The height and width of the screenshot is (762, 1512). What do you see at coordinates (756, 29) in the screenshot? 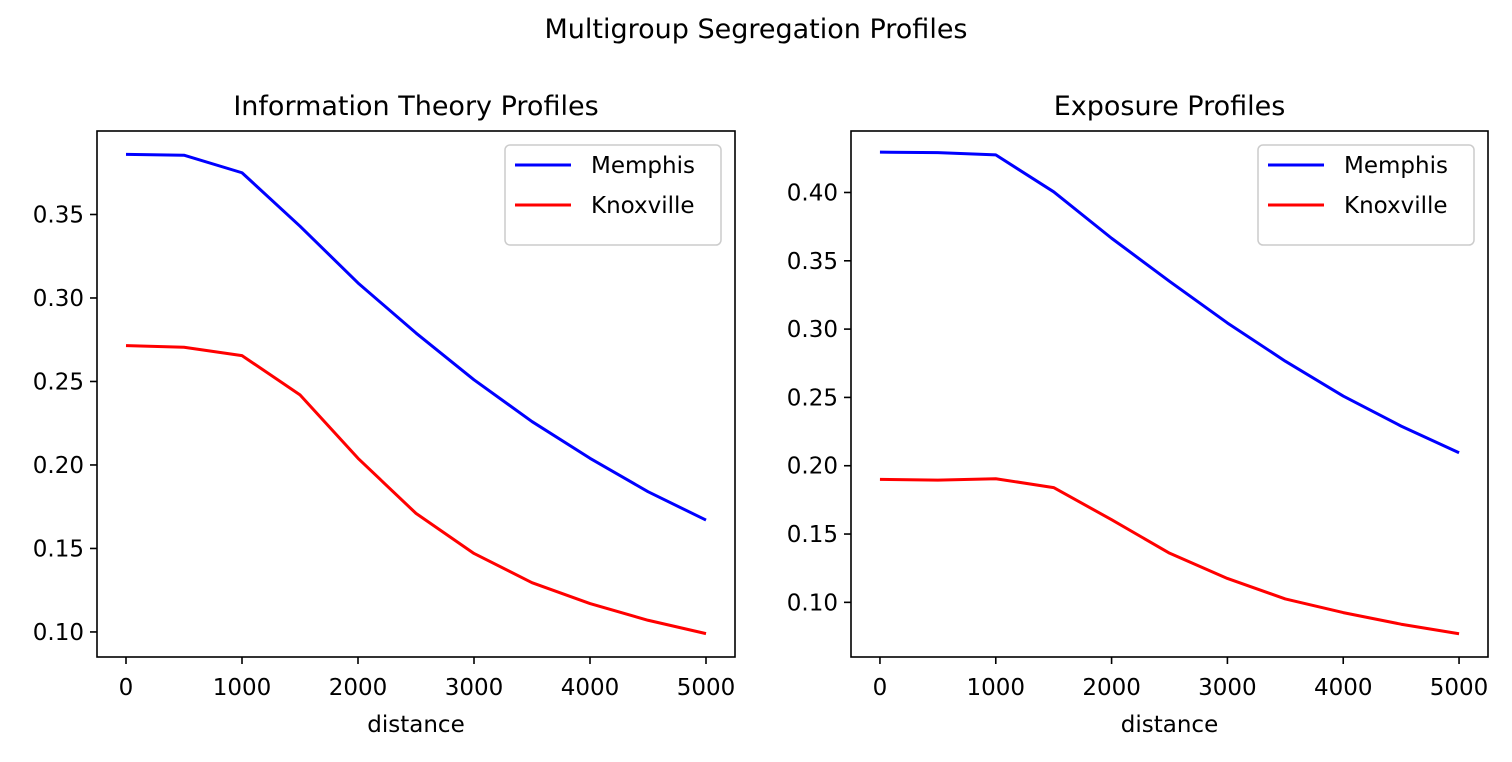
I see `figure-title: Multigroup Segregation Profiles` at bounding box center [756, 29].